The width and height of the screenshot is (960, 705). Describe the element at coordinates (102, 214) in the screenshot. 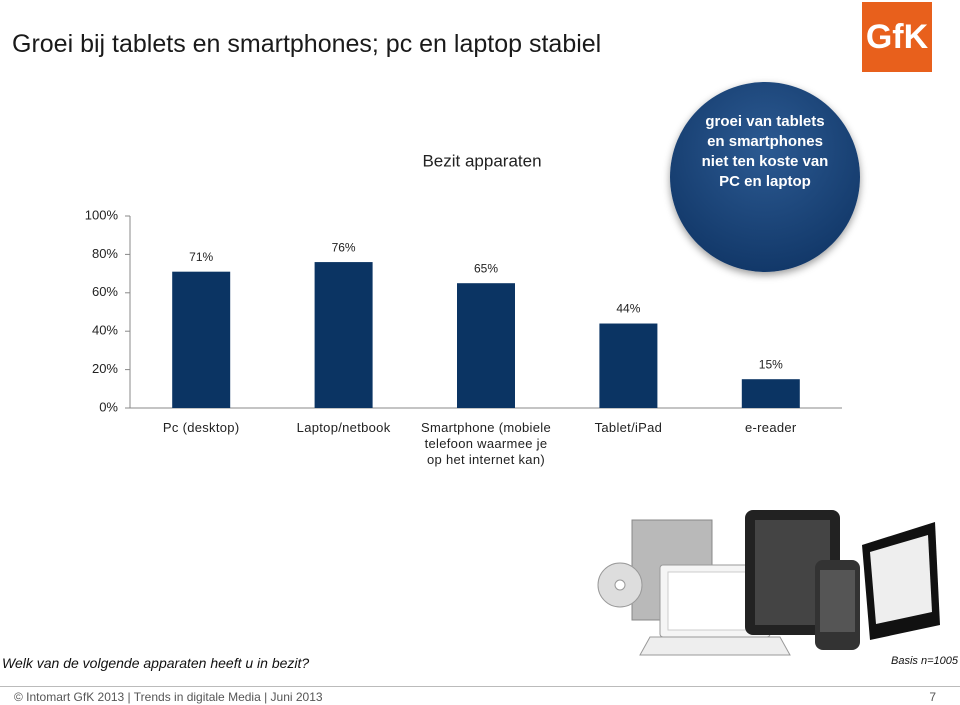

I see `y-tick-label: 100%` at that location.